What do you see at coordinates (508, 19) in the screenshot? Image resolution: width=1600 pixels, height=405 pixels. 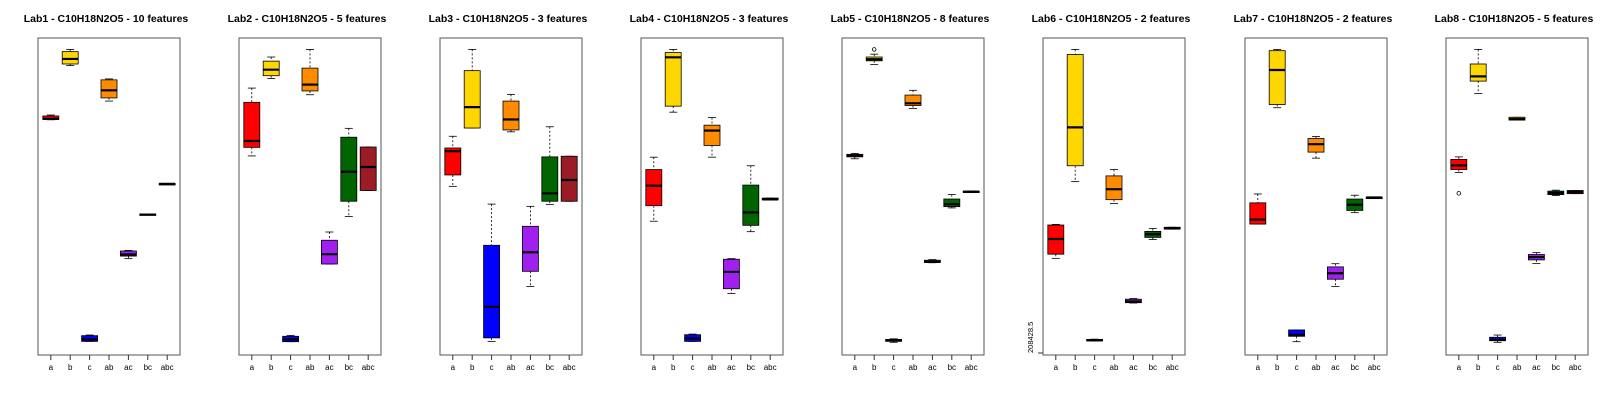 I see `chart-title: Lab3 - C10H18N2O5 - 3 features` at bounding box center [508, 19].